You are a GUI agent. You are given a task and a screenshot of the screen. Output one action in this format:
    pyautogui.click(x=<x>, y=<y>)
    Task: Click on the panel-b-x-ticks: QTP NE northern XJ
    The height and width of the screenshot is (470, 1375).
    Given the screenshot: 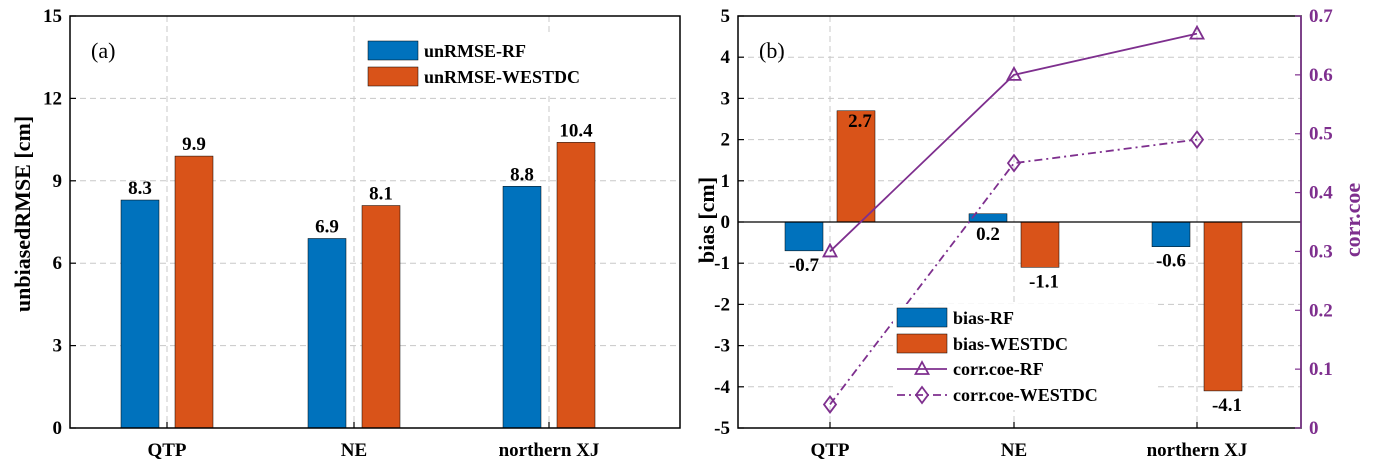 What is the action you would take?
    pyautogui.click(x=1028, y=441)
    